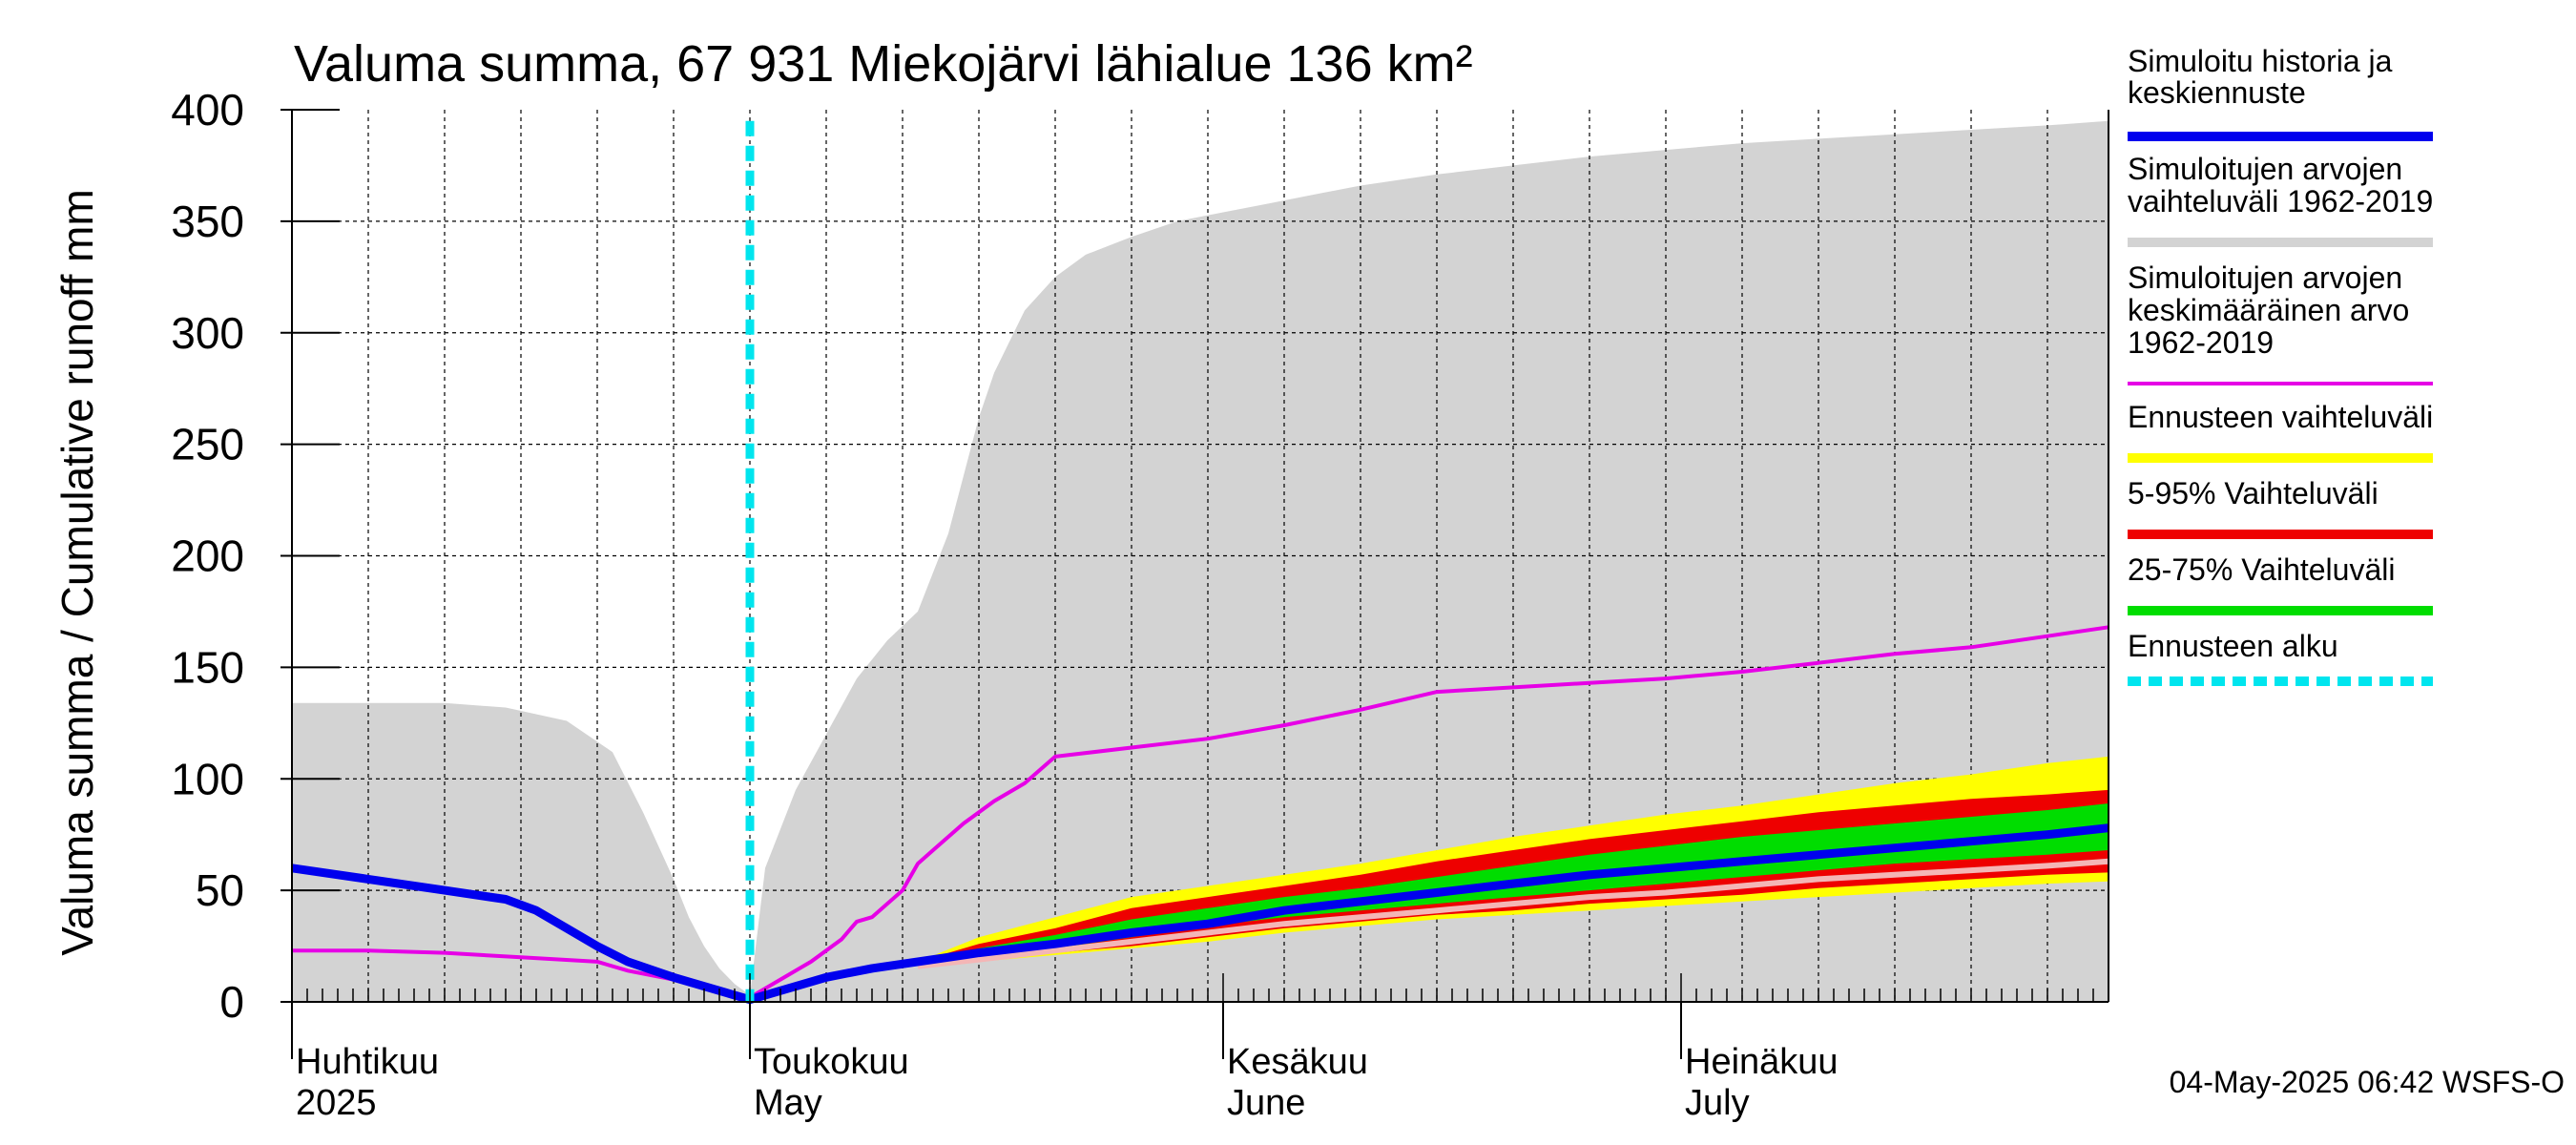 The width and height of the screenshot is (2576, 1145). What do you see at coordinates (2261, 570) in the screenshot?
I see `legend-label: 25-75% Vaihteluväli` at bounding box center [2261, 570].